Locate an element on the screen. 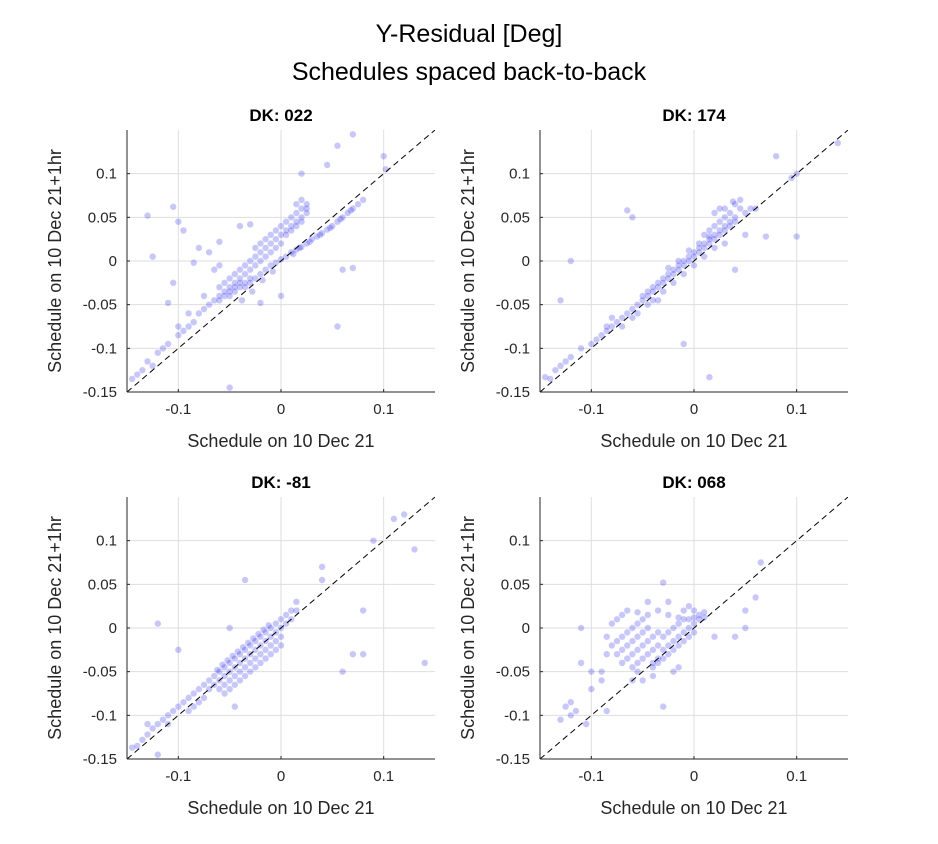 This screenshot has height=844, width=938. y-tick-label: 0.1 is located at coordinates (106, 174).